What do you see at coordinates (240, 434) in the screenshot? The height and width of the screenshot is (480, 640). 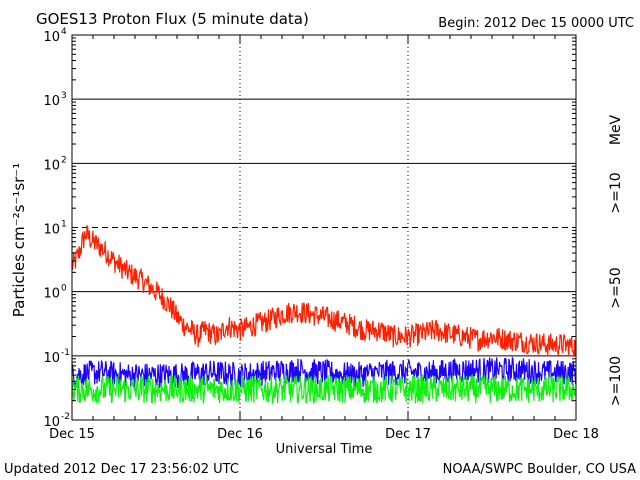 I see `x-tick-label: Dec 16` at bounding box center [240, 434].